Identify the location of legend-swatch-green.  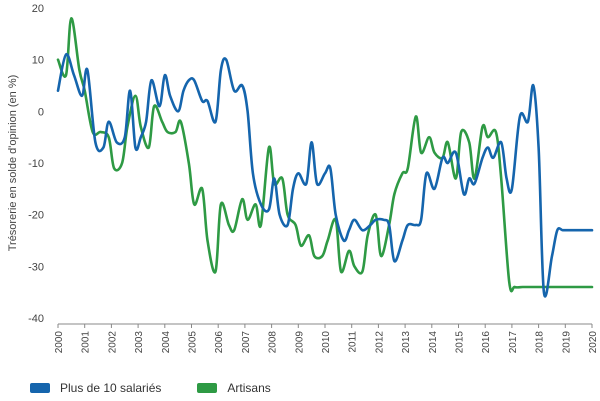
(207, 388).